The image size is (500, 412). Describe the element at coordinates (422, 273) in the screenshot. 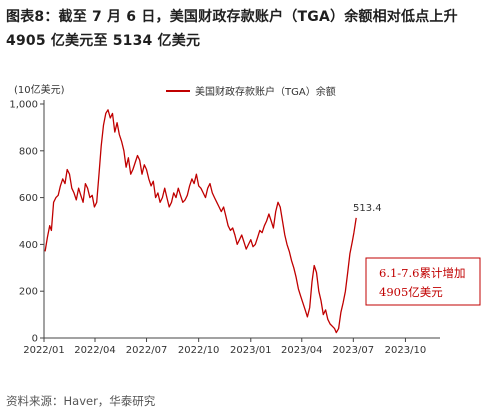

I see `annotation-line-1: 6.1-7.6累计增加` at that location.